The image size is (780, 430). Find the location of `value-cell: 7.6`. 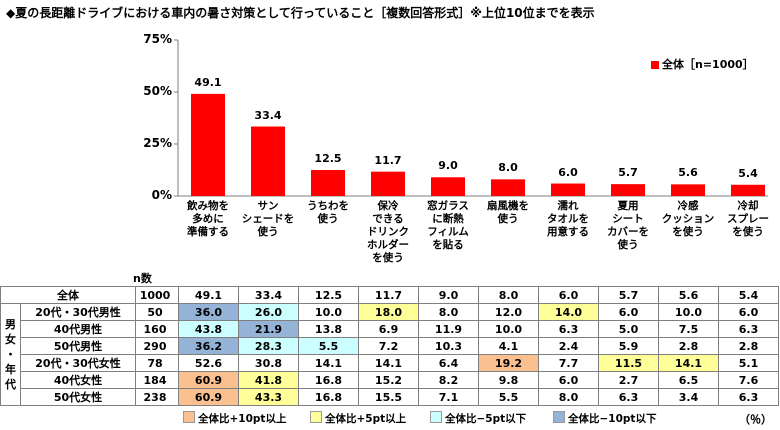

value-cell: 7.6 is located at coordinates (748, 380).